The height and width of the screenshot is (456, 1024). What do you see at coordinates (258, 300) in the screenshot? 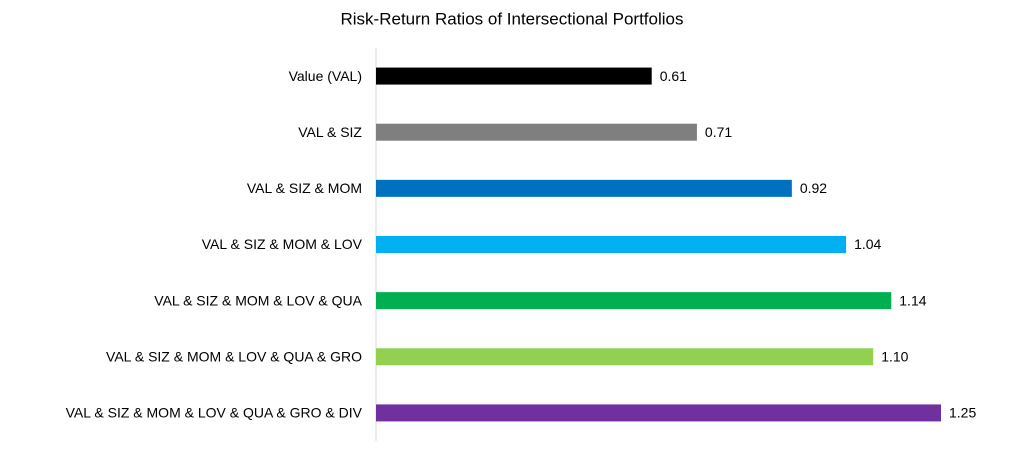
I see `category-label: VAL & SIZ & MOM & LOV & QUA` at bounding box center [258, 300].